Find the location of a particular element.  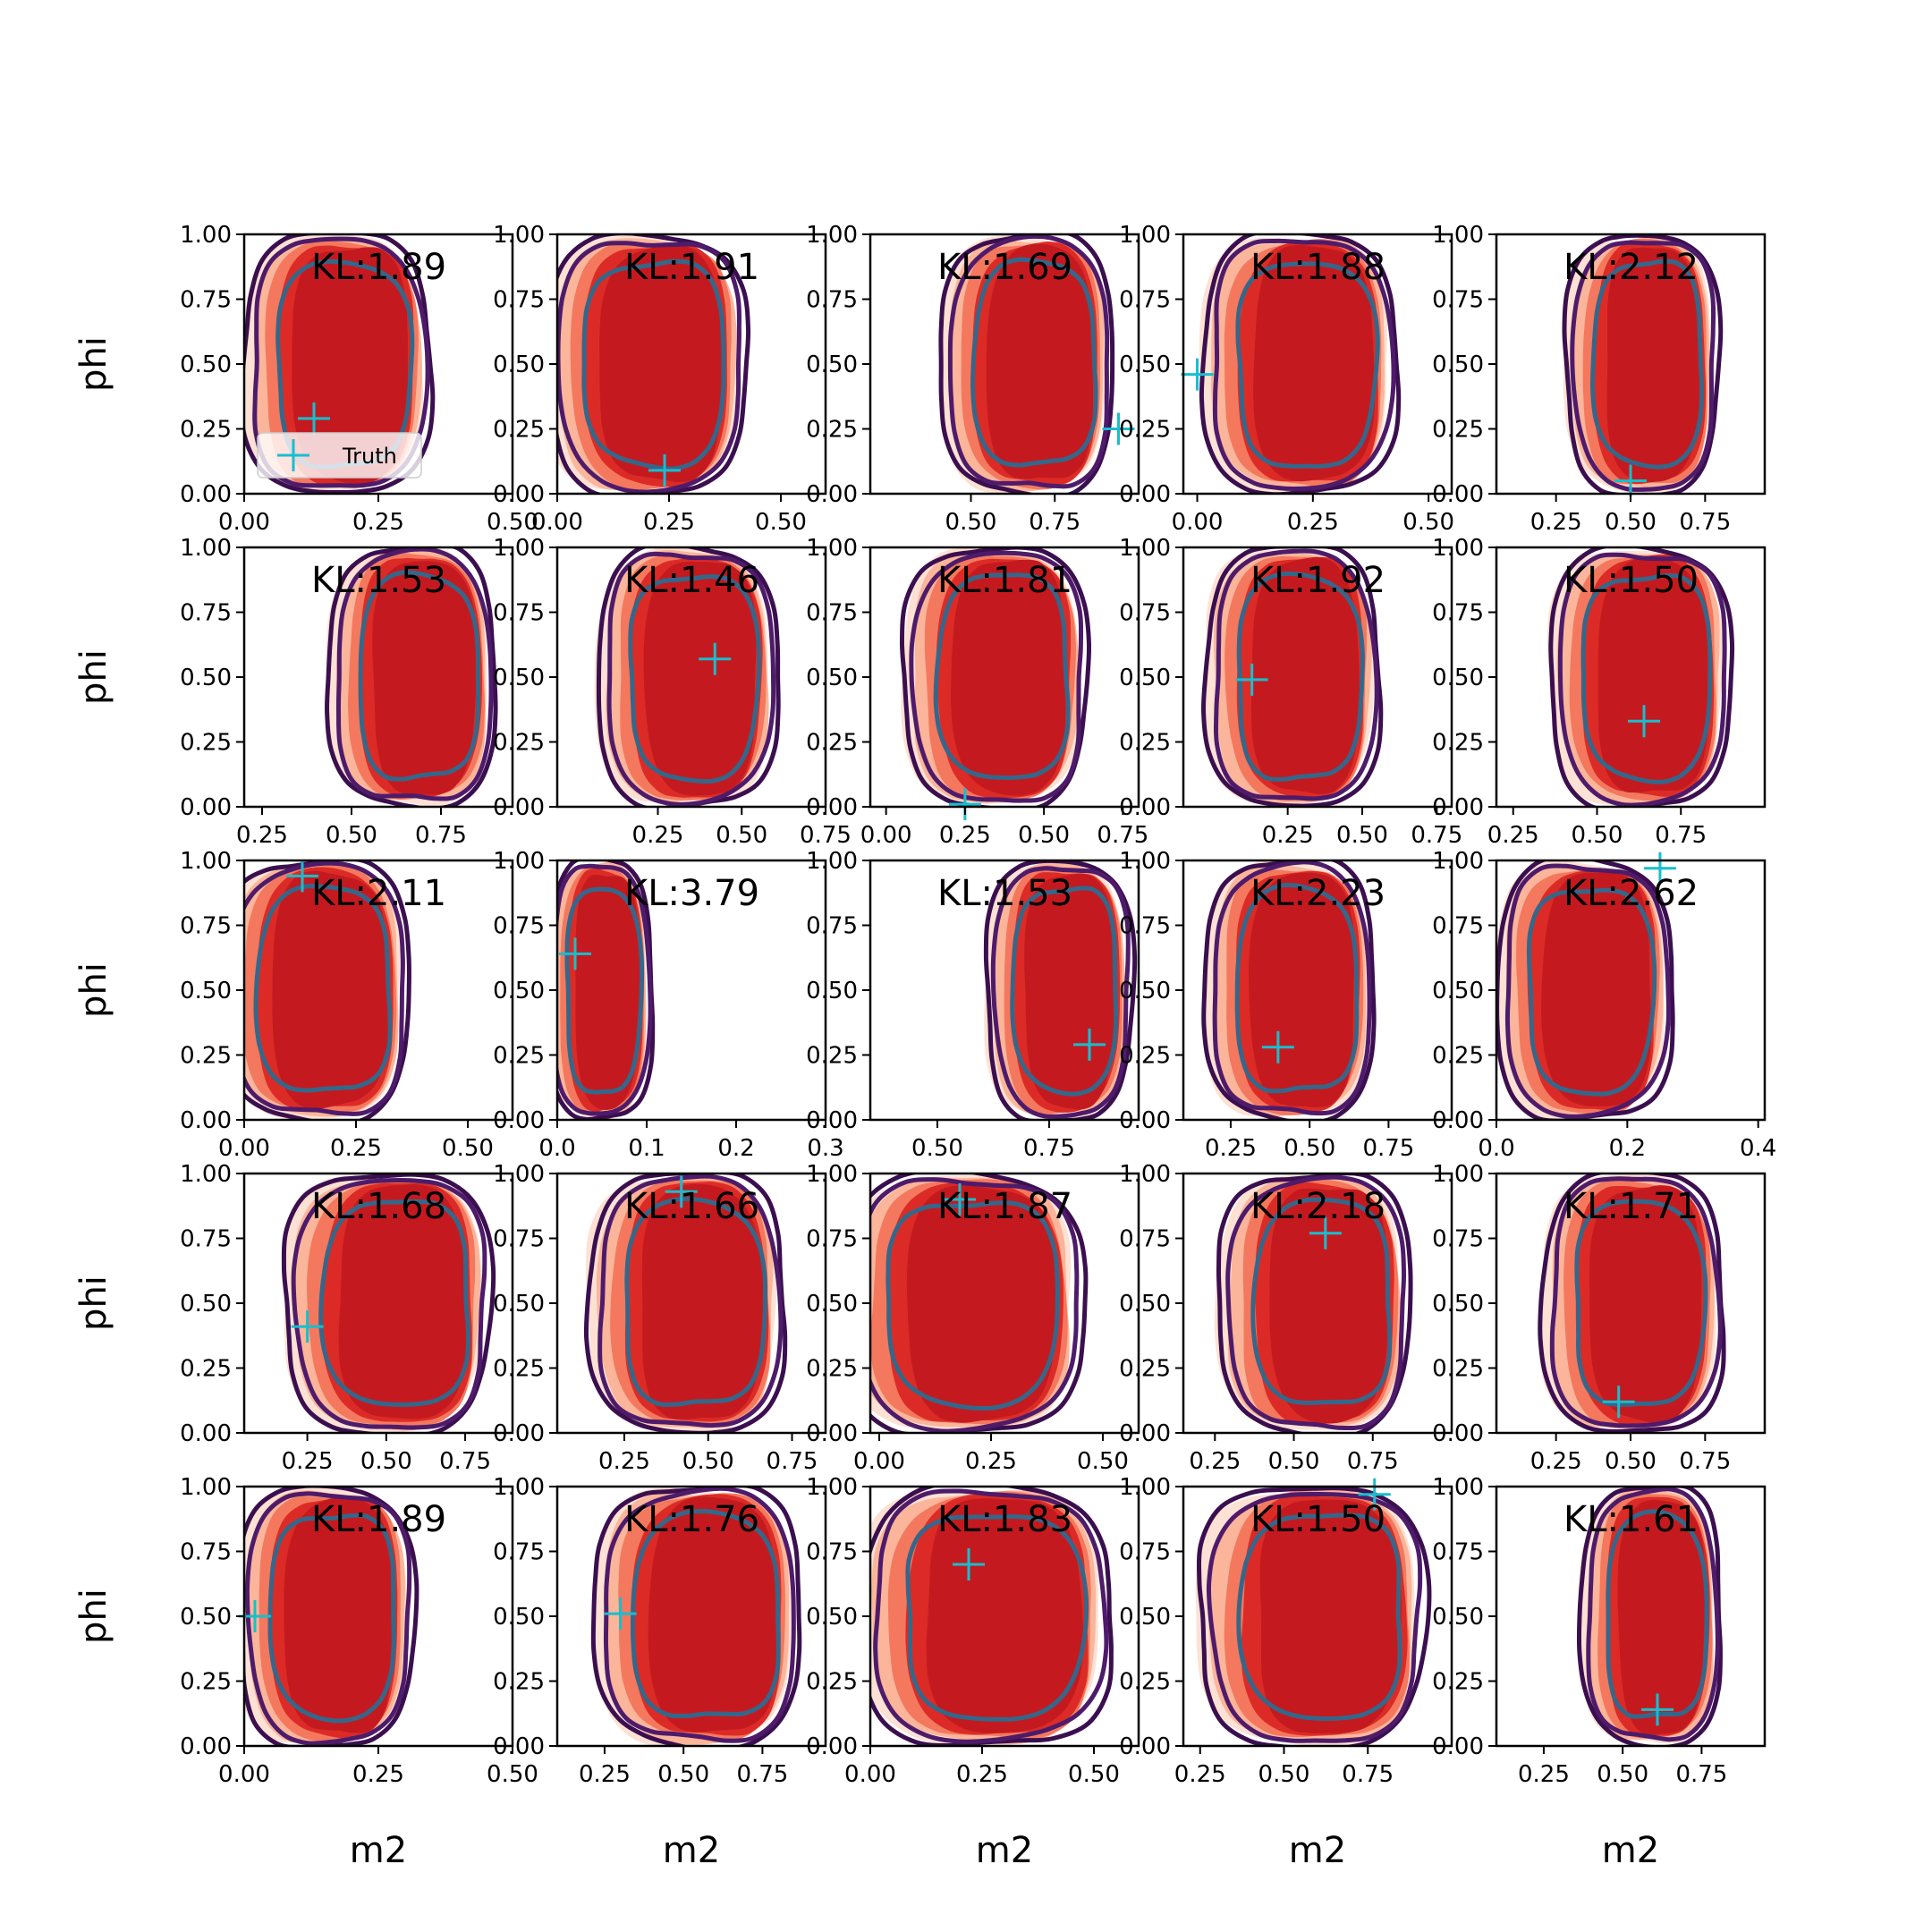

subplot-5-3: 0.00 0.25 0.50 0.75 1.00 0.00 0.25 0.50 KL:1.83 is located at coordinates (973, 1631).